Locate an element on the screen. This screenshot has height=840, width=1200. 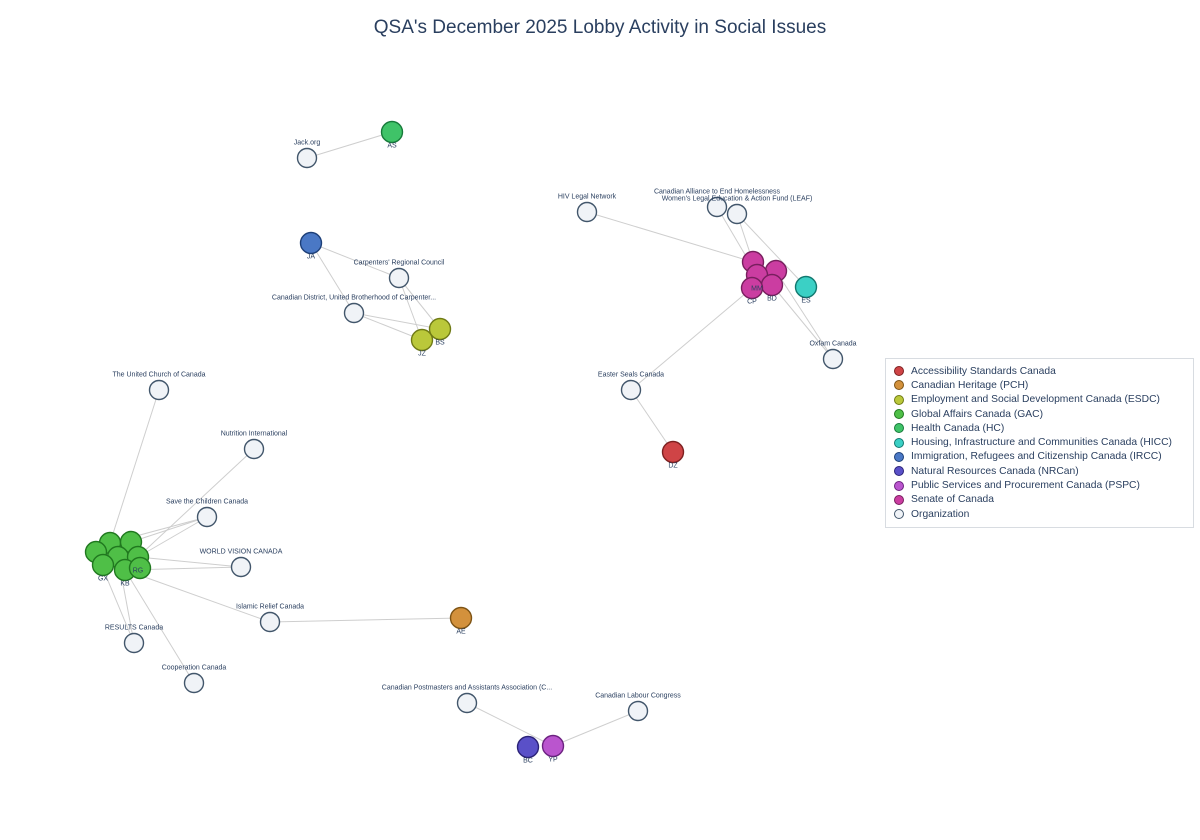
graph-node-yp is located at coordinates (553, 746).